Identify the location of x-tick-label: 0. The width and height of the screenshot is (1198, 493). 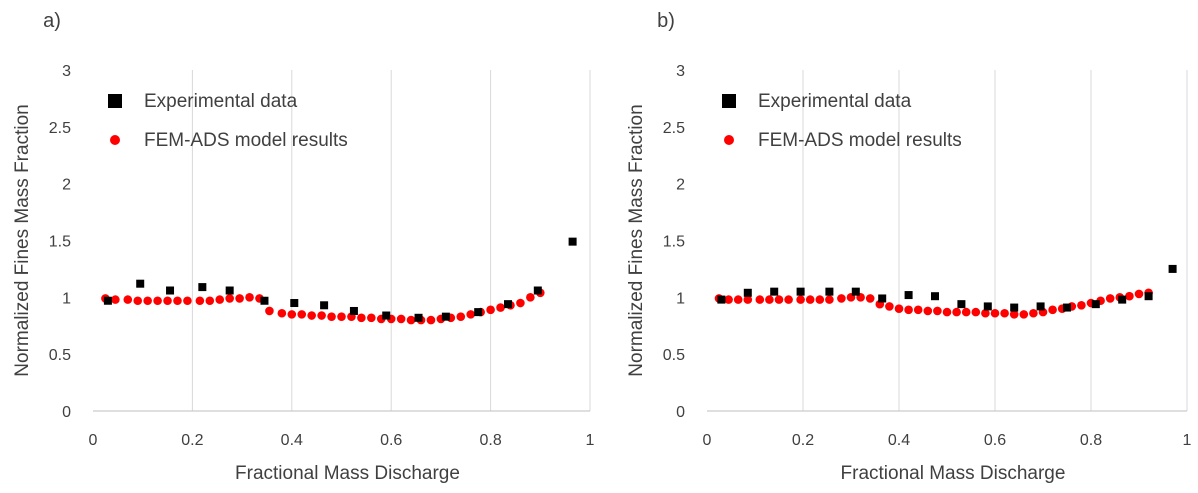
(707, 440).